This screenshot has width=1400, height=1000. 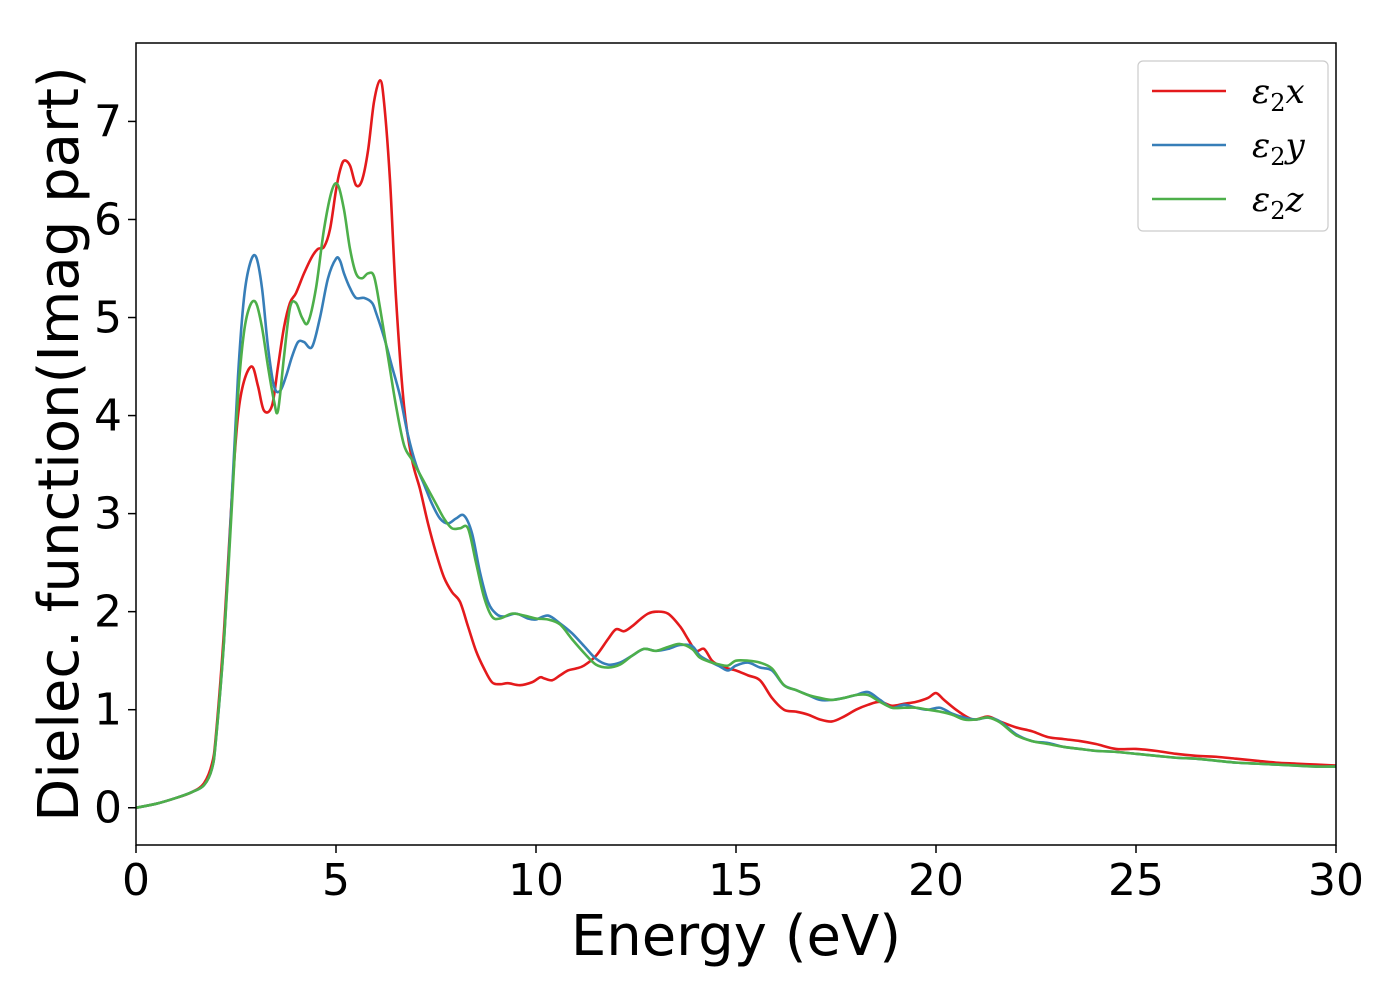 What do you see at coordinates (336, 880) in the screenshot?
I see `x-tick-label: 5` at bounding box center [336, 880].